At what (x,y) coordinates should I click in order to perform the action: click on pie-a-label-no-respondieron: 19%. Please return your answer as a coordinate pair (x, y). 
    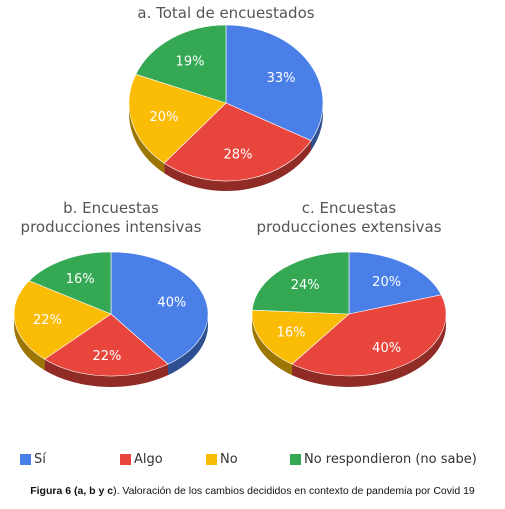
    Looking at the image, I should click on (190, 61).